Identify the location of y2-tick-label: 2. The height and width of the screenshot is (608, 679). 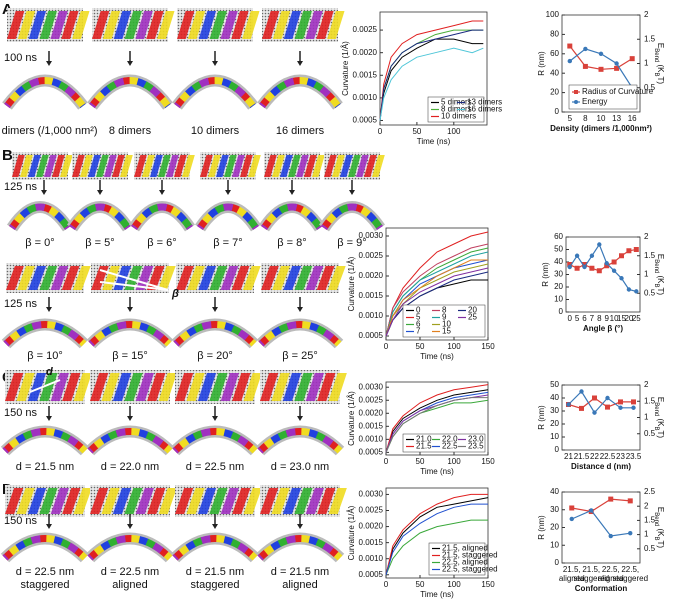
(646, 384).